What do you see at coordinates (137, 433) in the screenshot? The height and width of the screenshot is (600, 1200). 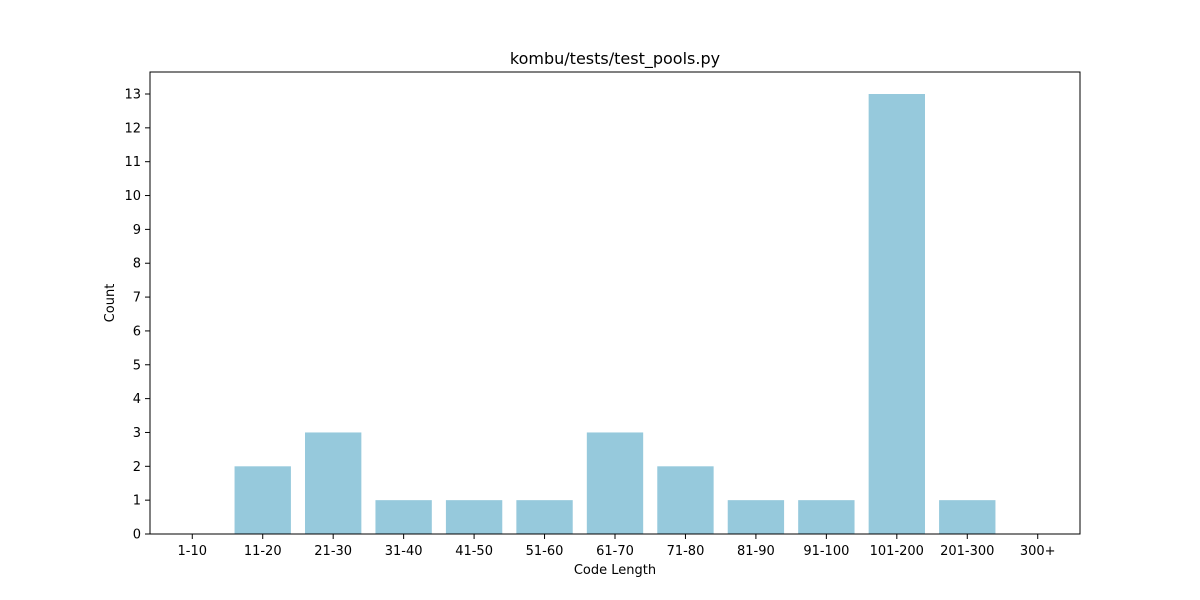 I see `y-tick-label: 3` at bounding box center [137, 433].